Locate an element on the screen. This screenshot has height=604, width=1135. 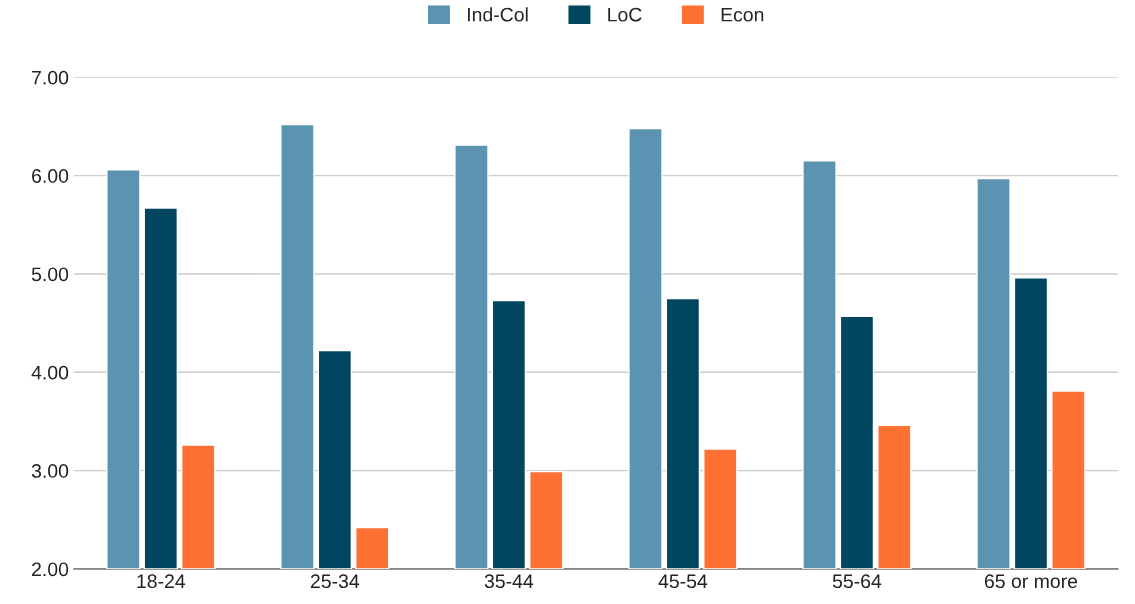
legend-label: LoC is located at coordinates (625, 14).